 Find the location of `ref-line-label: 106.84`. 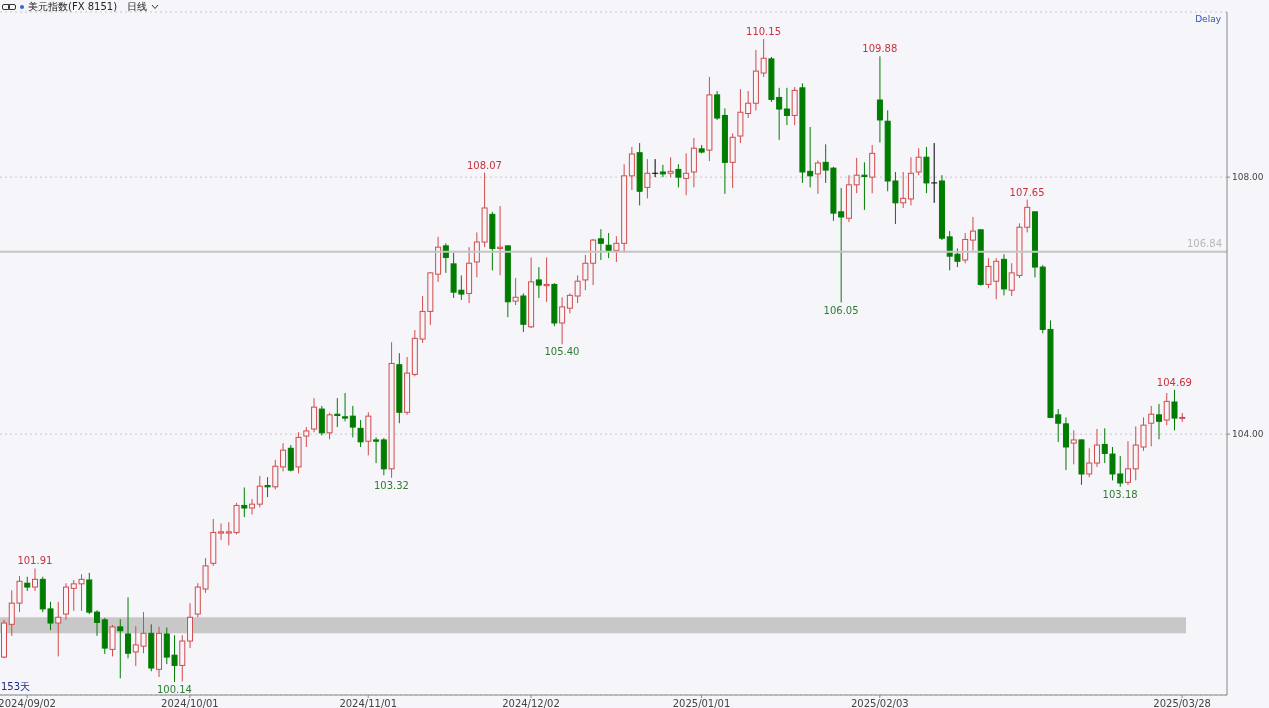

ref-line-label: 106.84 is located at coordinates (1204, 243).